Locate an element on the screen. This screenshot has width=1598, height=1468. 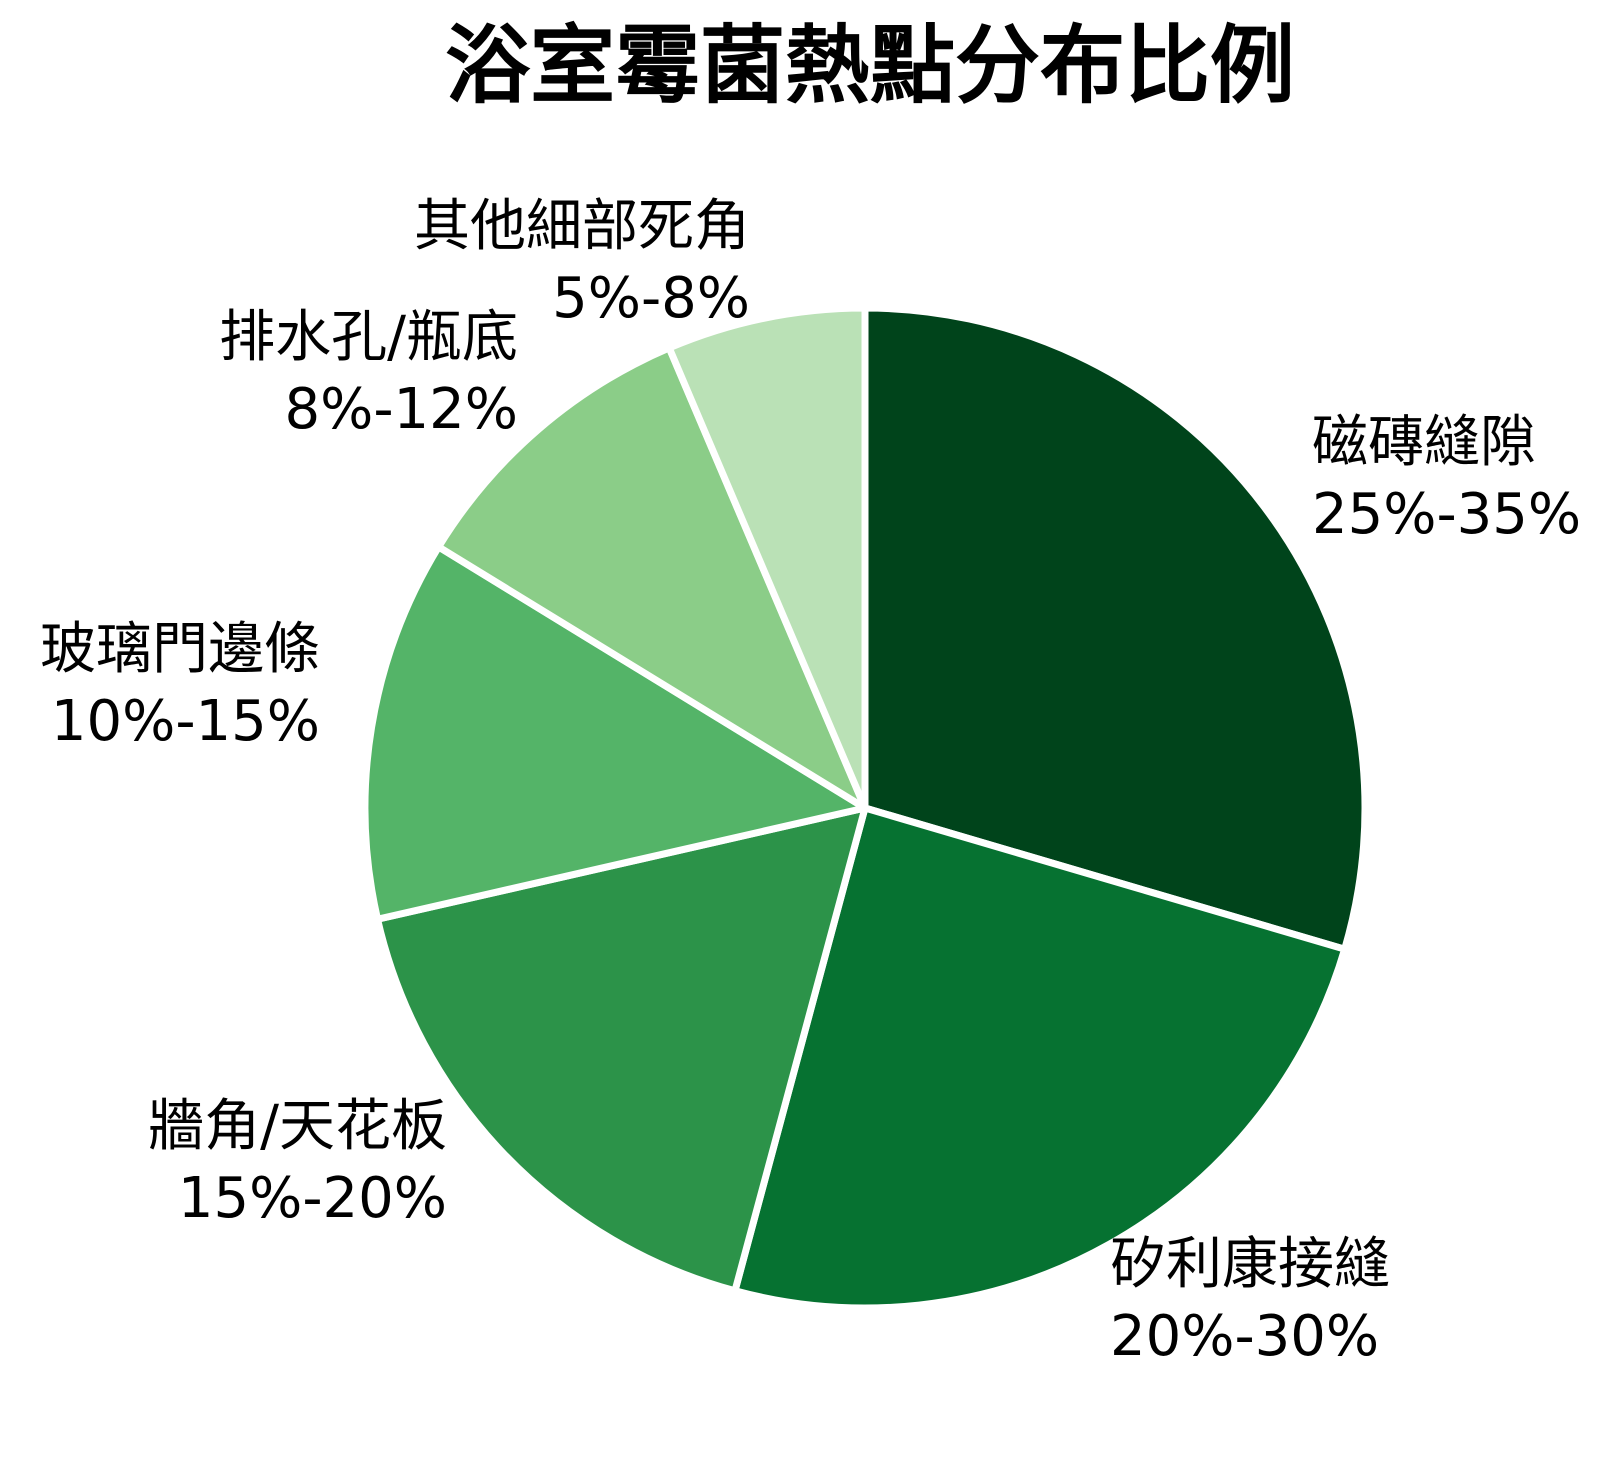
slice-label-range: 20%-30% is located at coordinates (1245, 1336).